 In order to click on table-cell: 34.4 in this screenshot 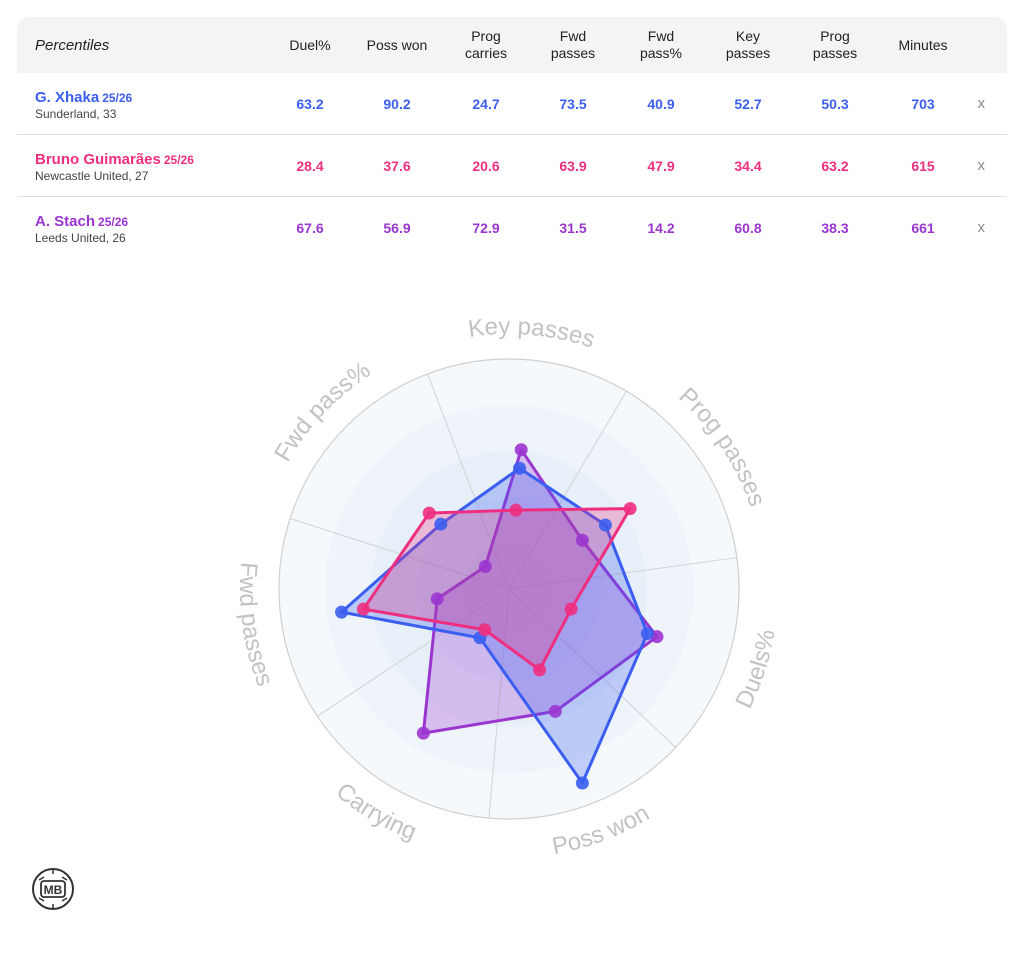, I will do `click(748, 165)`.